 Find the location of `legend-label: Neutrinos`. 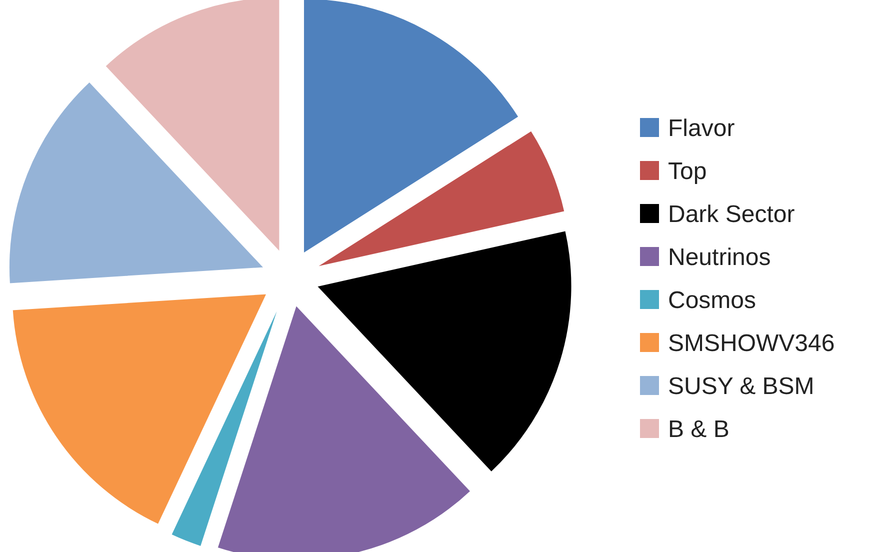

legend-label: Neutrinos is located at coordinates (719, 257).